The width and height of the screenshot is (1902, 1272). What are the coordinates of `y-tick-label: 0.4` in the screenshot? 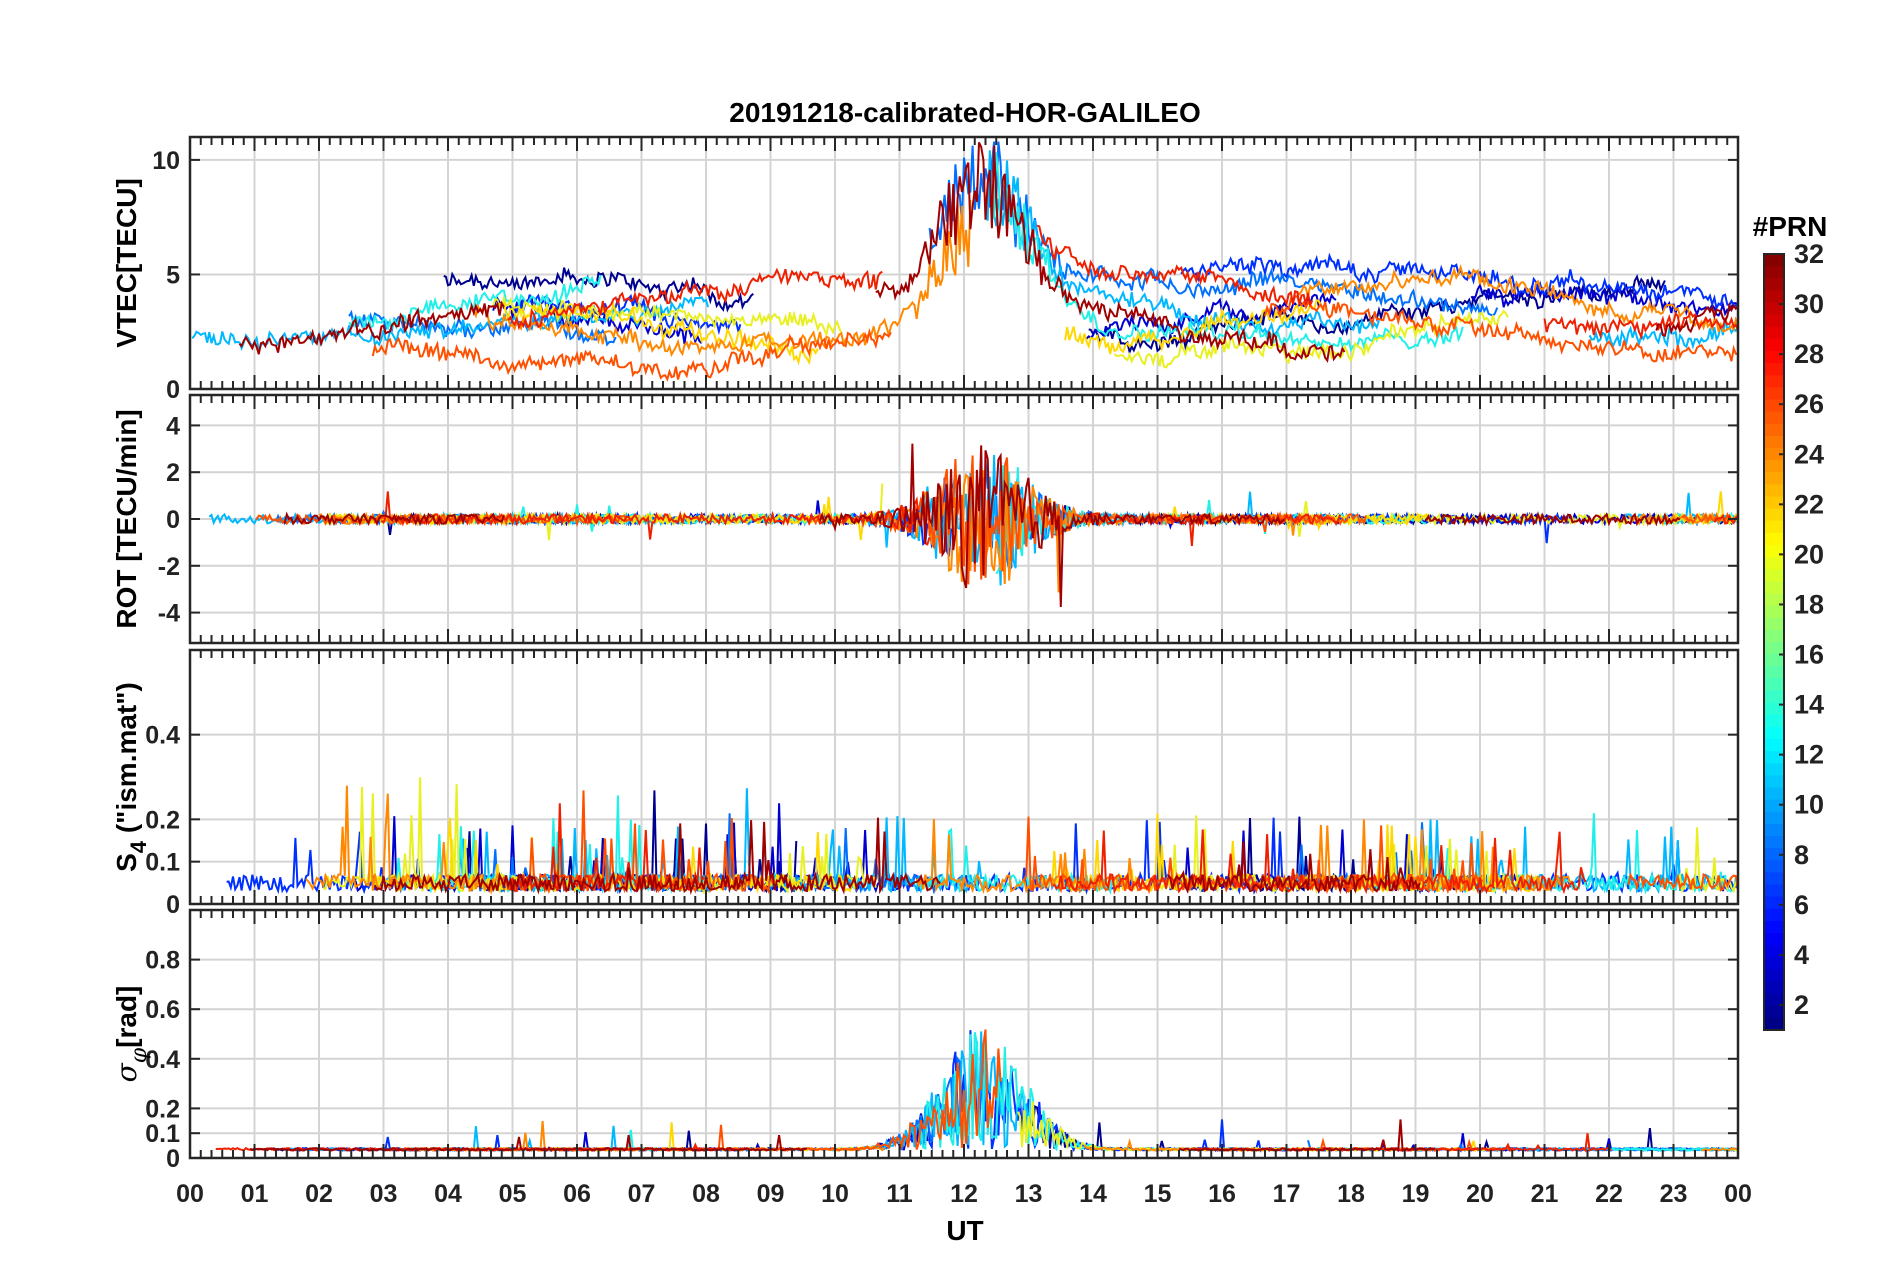 It's located at (162, 736).